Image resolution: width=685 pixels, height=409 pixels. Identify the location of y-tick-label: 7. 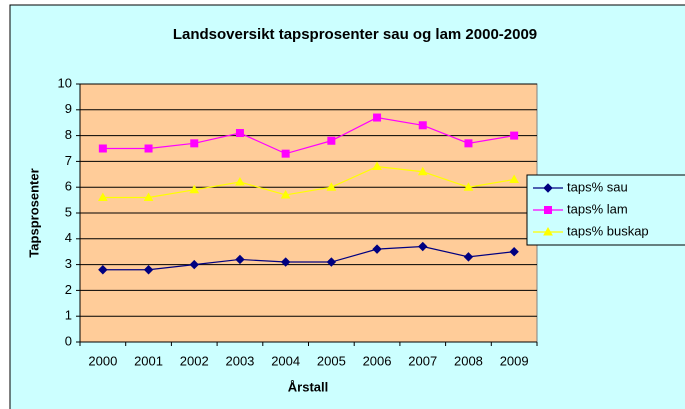
(68, 160).